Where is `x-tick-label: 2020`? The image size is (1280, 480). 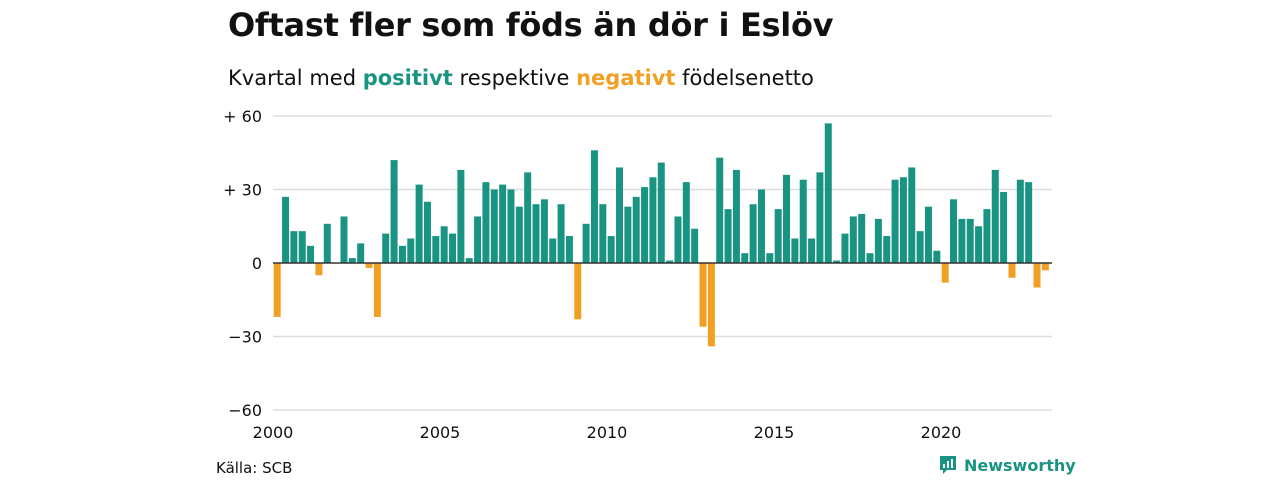
x-tick-label: 2020 is located at coordinates (941, 432).